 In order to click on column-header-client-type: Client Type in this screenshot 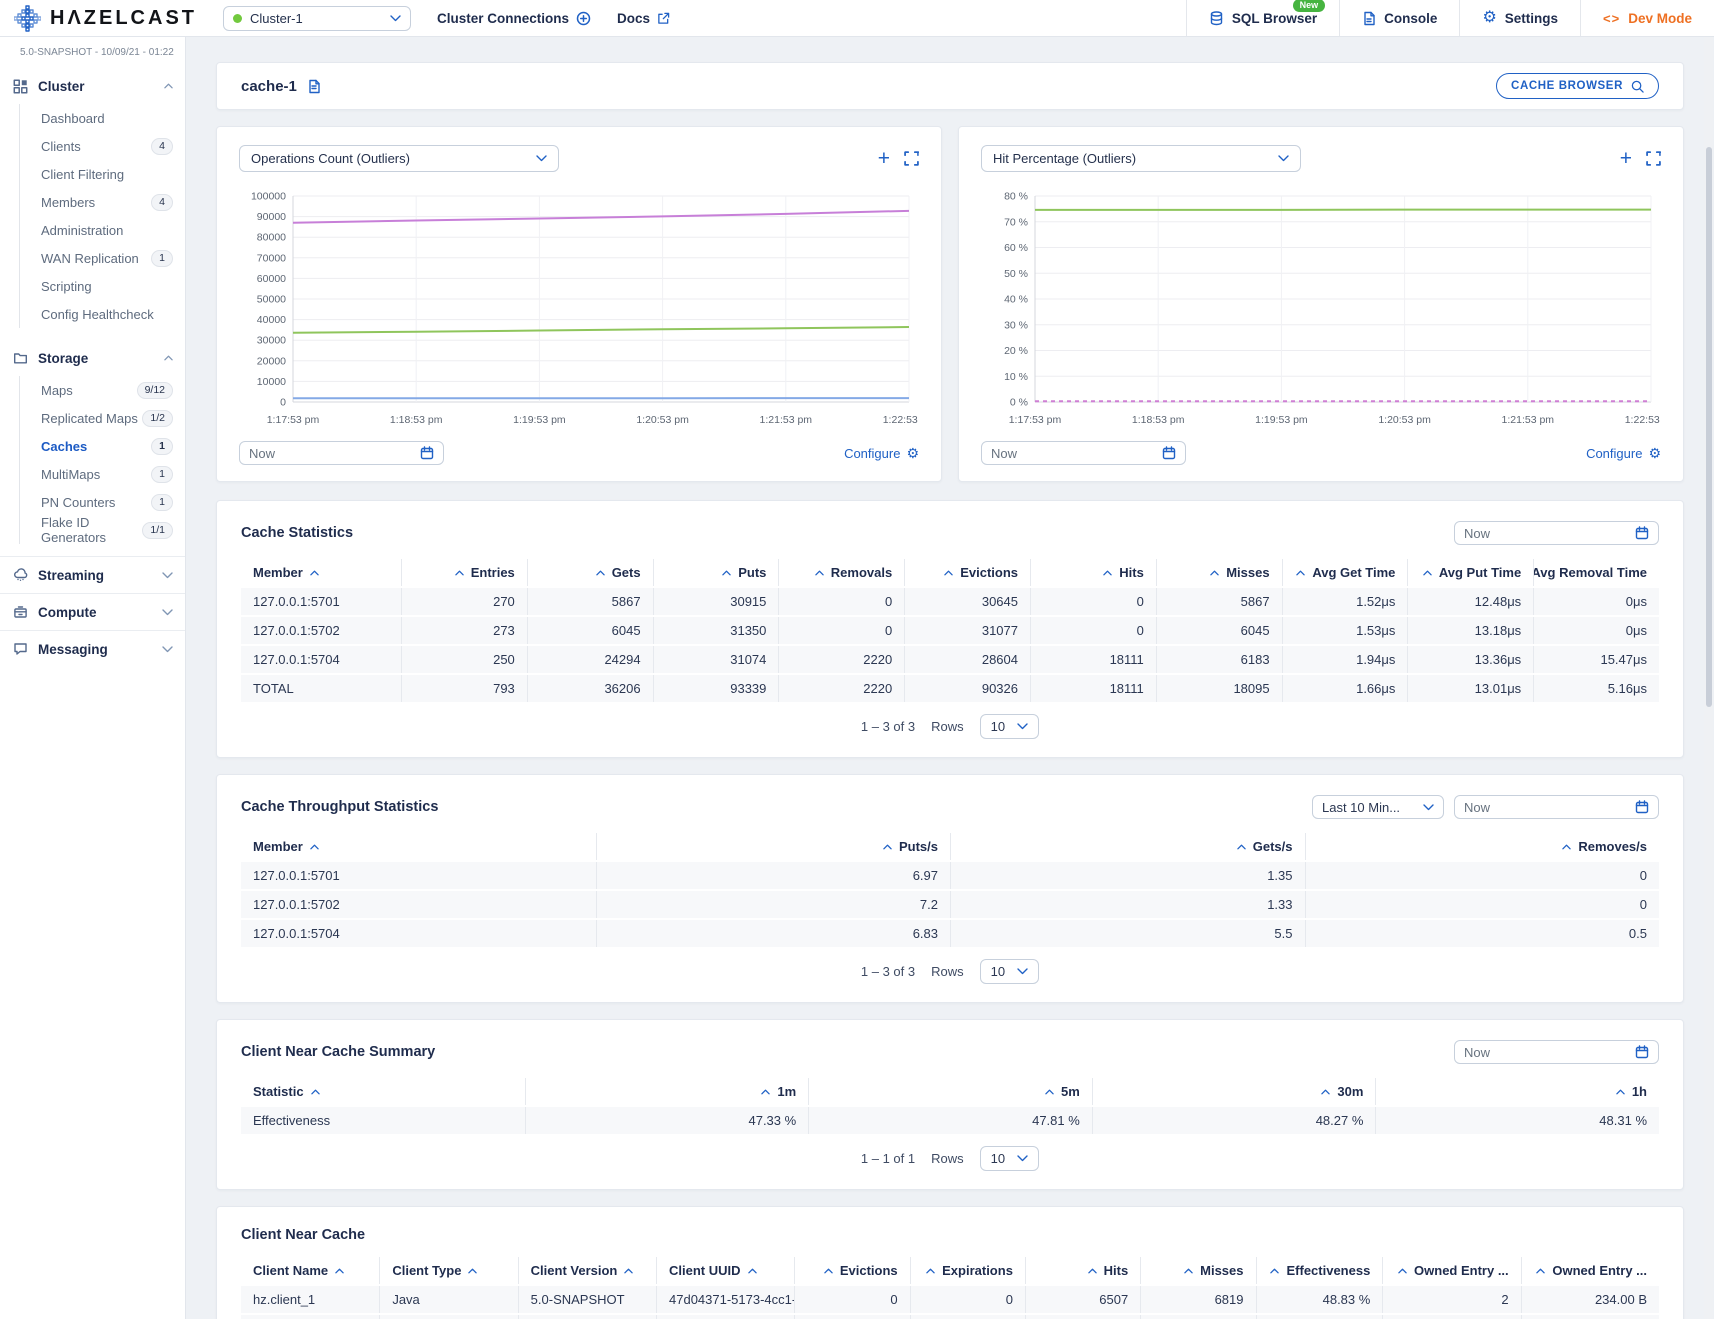, I will do `click(448, 1270)`.